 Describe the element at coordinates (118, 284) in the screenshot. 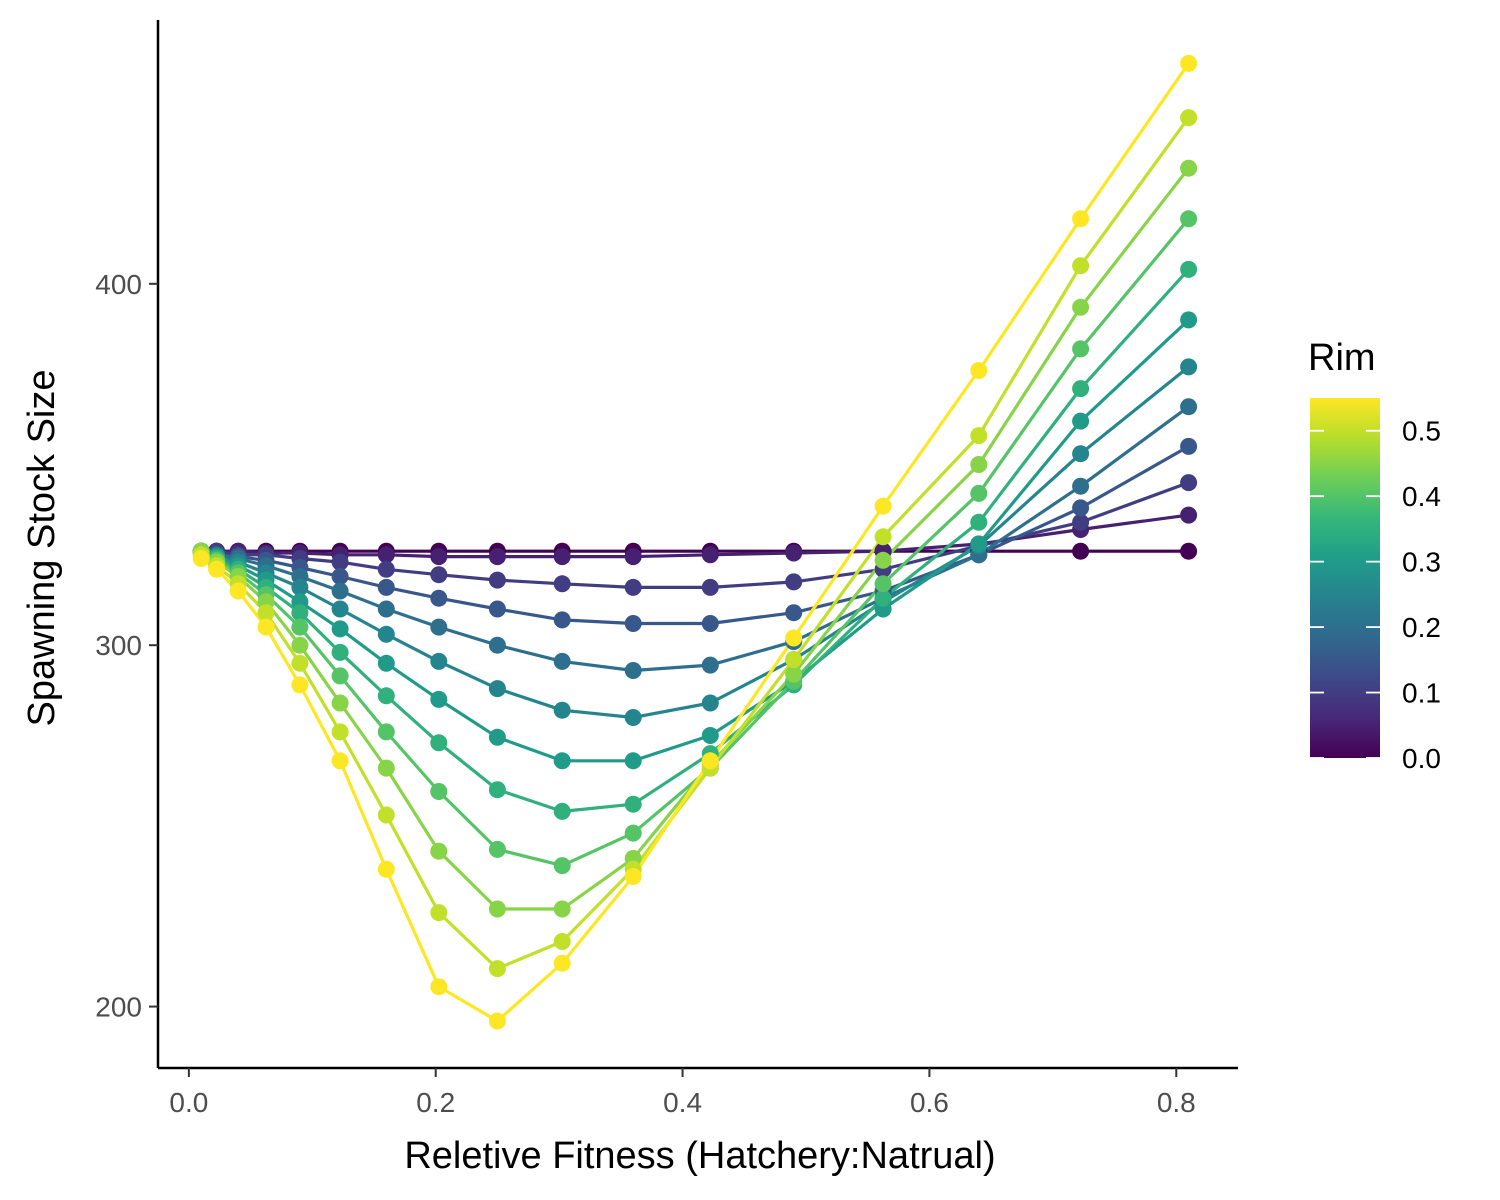

I see `y-tick-label: 400` at that location.